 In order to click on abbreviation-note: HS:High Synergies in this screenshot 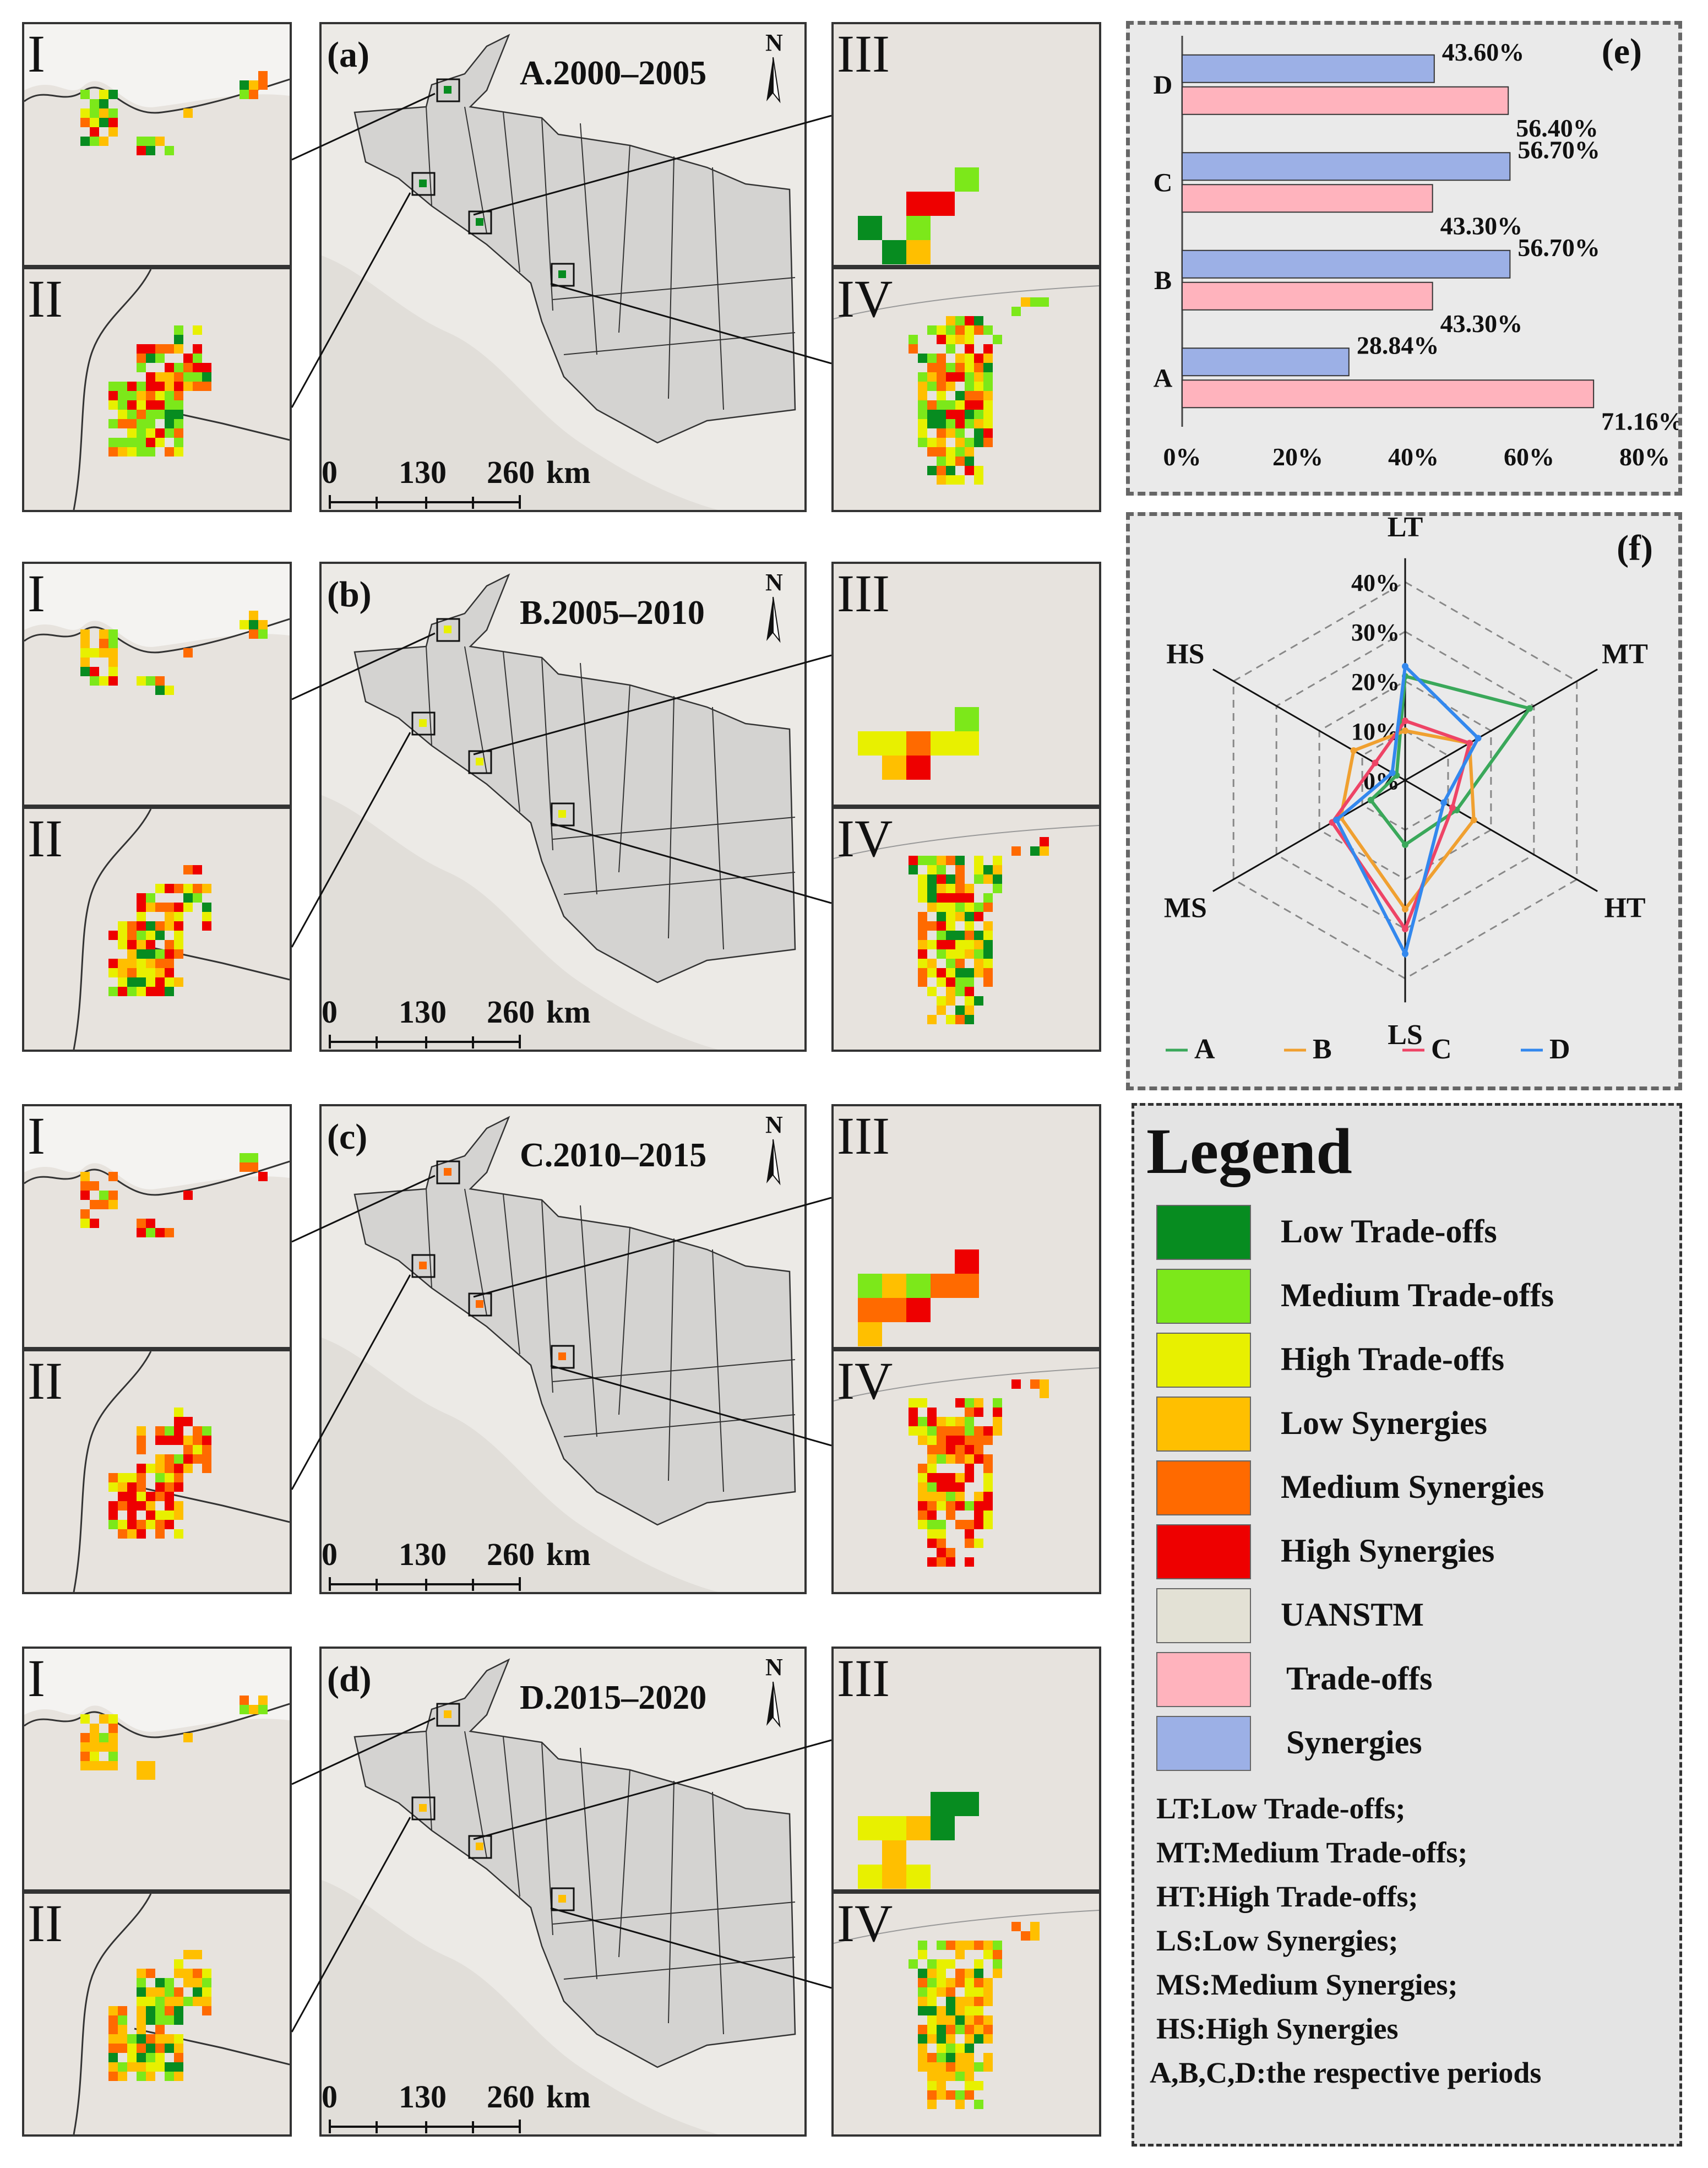, I will do `click(1277, 2028)`.